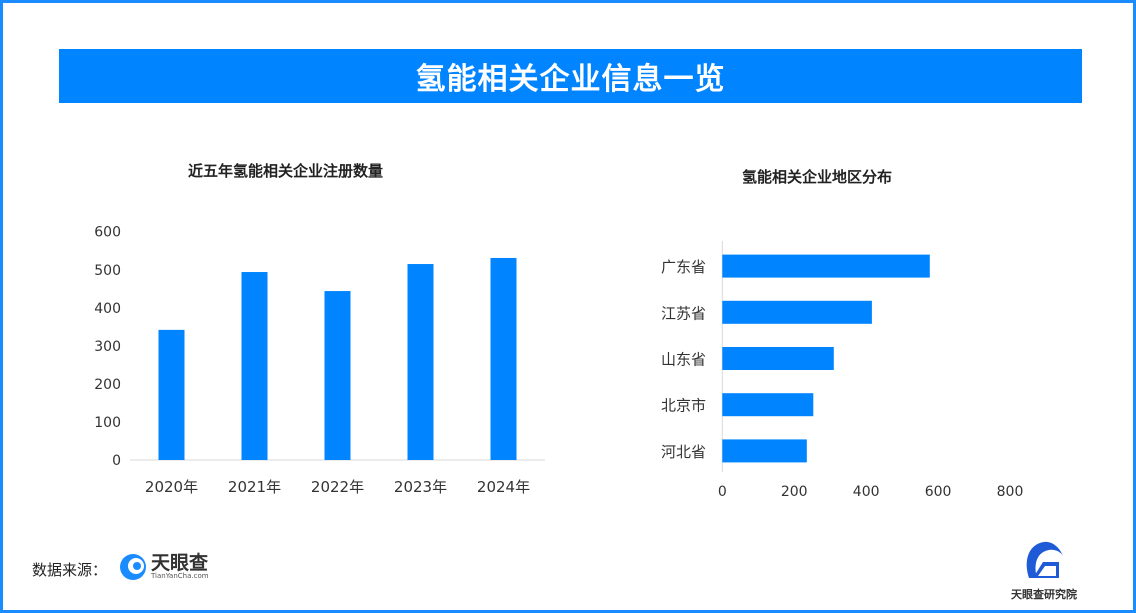 This screenshot has height=613, width=1136. What do you see at coordinates (171, 487) in the screenshot?
I see `x-tick-label: 2020年` at bounding box center [171, 487].